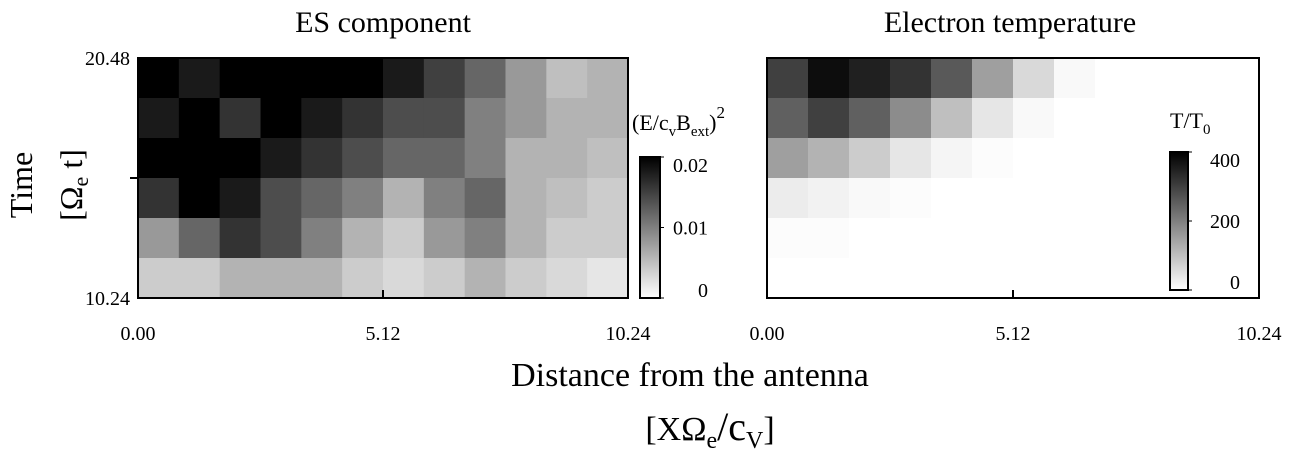 The height and width of the screenshot is (449, 1301). What do you see at coordinates (383, 22) in the screenshot?
I see `chart-title: ES component` at bounding box center [383, 22].